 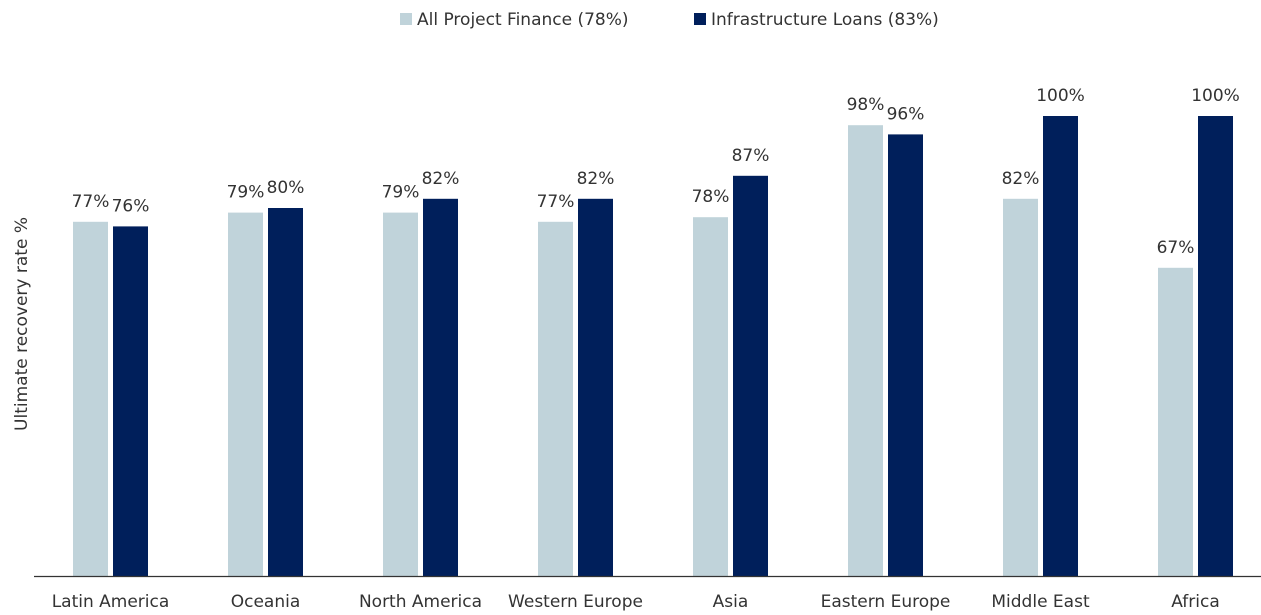 What do you see at coordinates (825, 20) in the screenshot?
I see `legend-label: Infrastructure Loans (83%)` at bounding box center [825, 20].